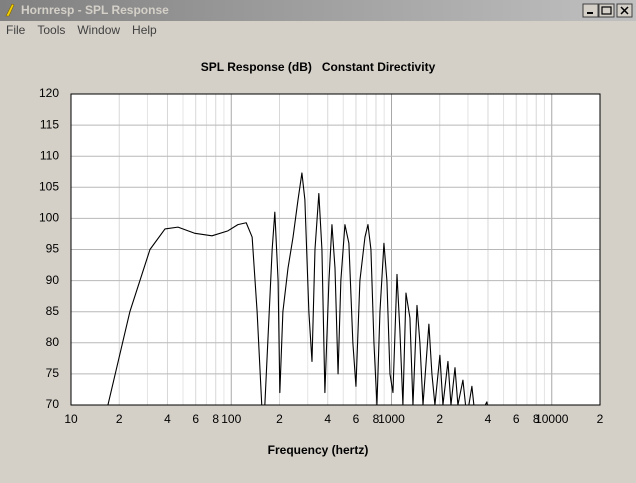 This screenshot has height=483, width=636. What do you see at coordinates (49, 186) in the screenshot?
I see `y-tick-label: 105` at bounding box center [49, 186].